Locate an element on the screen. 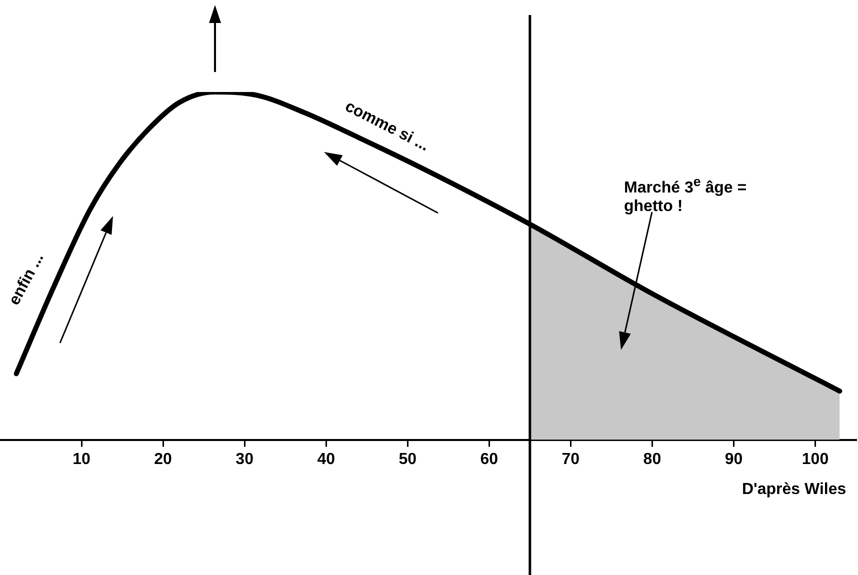 This screenshot has height=575, width=858. x-tick-label: 90 is located at coordinates (733, 459).